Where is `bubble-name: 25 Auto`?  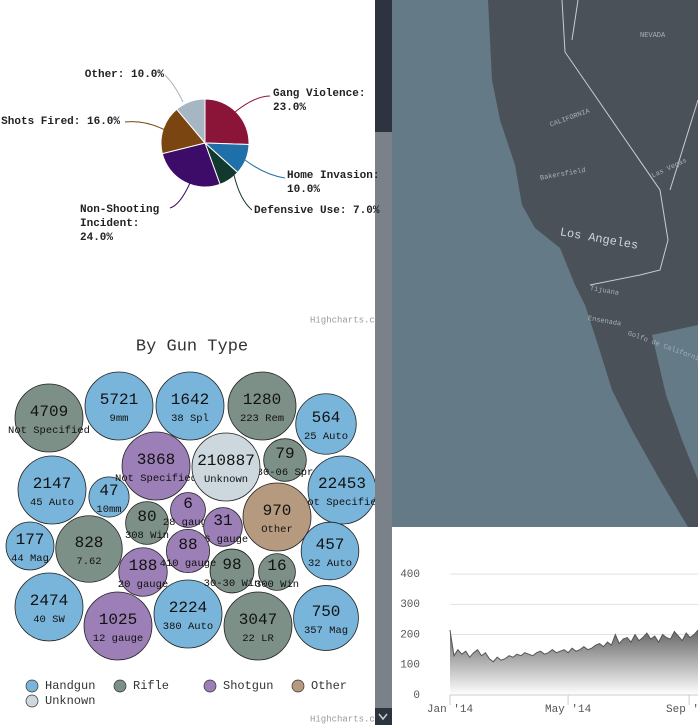
bubble-name: 25 Auto is located at coordinates (326, 437).